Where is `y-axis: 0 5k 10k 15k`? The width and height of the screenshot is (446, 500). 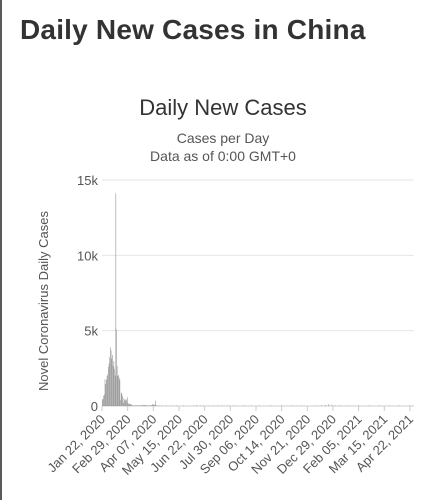
y-axis: 0 5k 10k 15k is located at coordinates (87, 293).